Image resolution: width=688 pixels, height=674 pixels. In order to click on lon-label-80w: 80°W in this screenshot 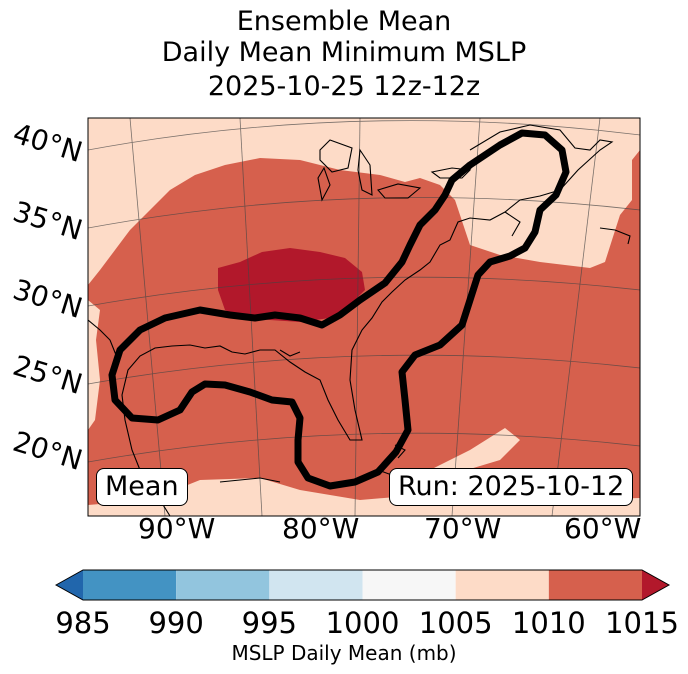, I will do `click(321, 528)`.